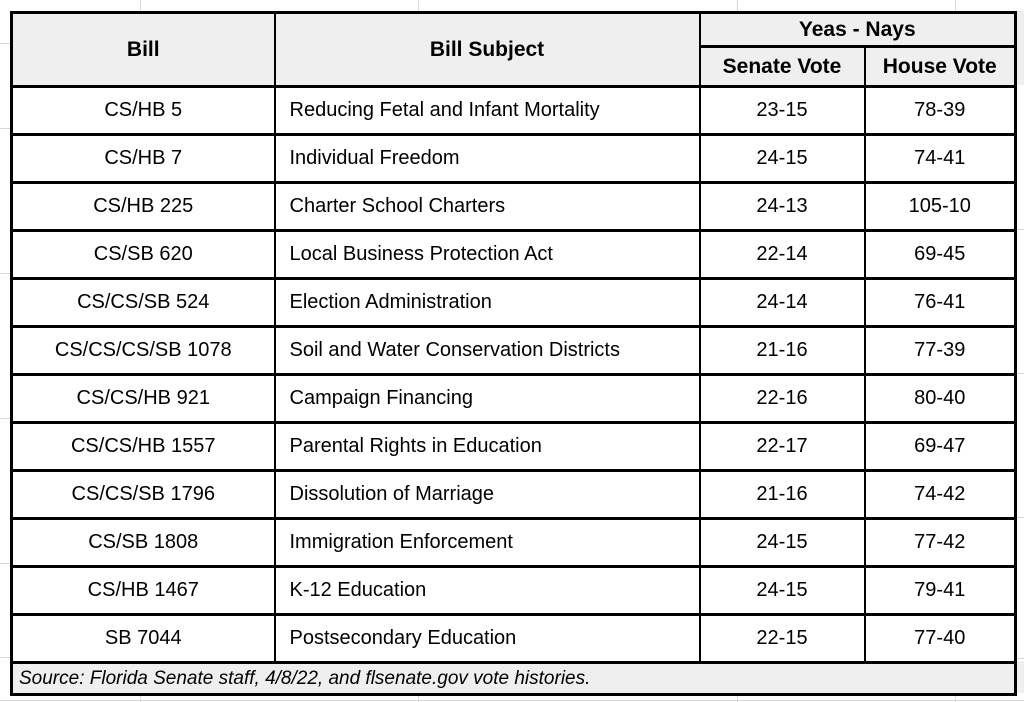  I want to click on cell-bill: CS/CS/SB 1796, so click(143, 494).